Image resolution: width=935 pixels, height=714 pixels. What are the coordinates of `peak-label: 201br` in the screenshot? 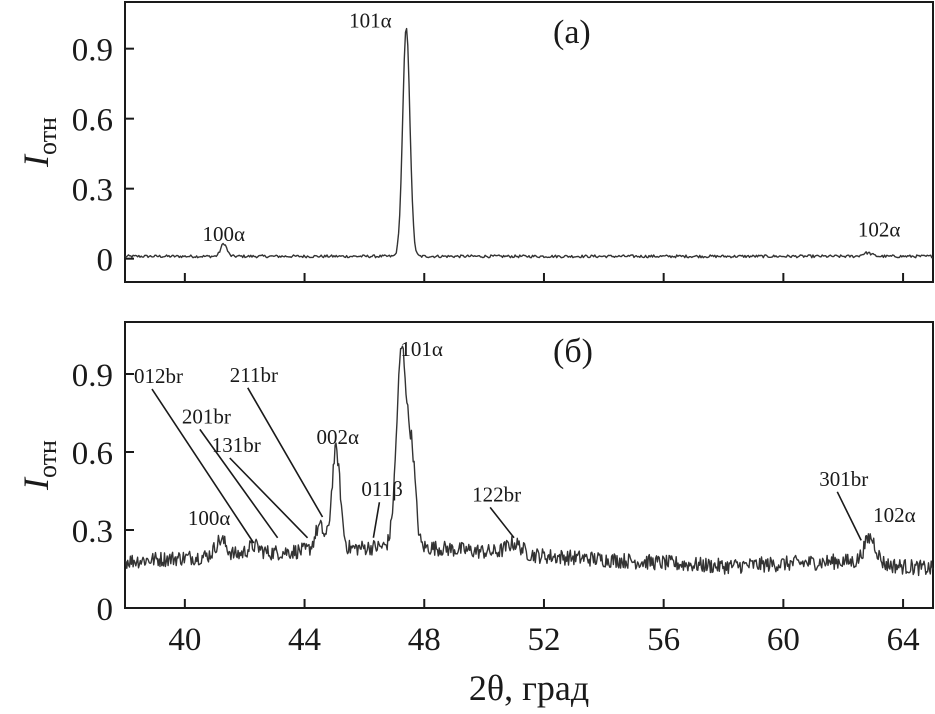 It's located at (206, 416).